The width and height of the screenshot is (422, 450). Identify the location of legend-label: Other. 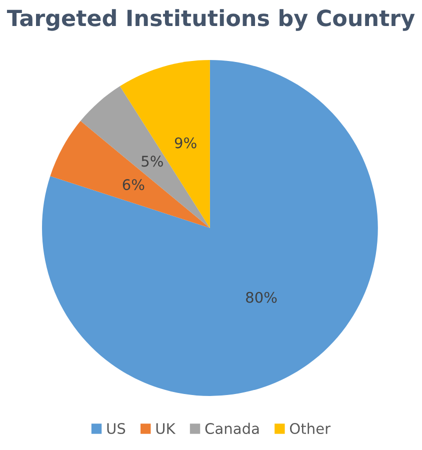
(310, 428).